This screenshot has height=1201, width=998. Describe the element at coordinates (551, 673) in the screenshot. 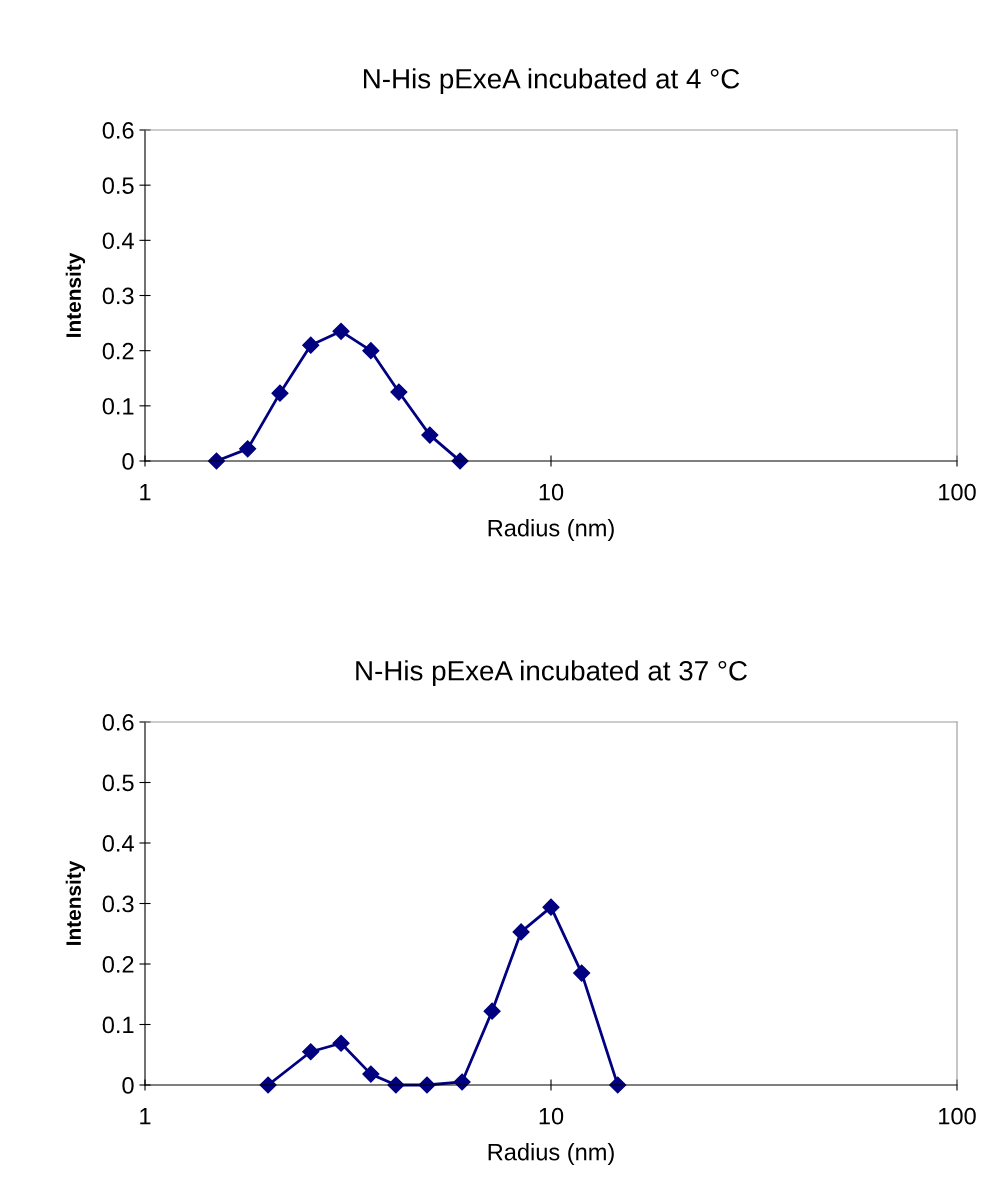

I see `chart-title: N-His pExeA incubated at 37 °C` at that location.